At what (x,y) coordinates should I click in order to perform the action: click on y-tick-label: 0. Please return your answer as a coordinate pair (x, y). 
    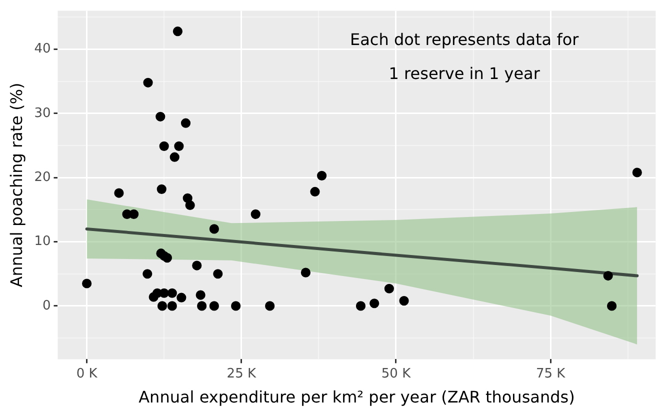
    Looking at the image, I should click on (46, 306).